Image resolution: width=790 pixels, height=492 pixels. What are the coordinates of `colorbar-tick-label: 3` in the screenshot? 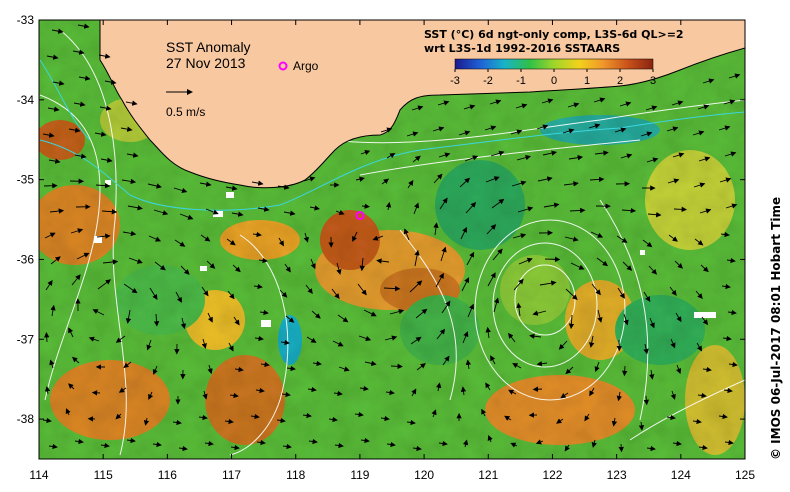 It's located at (653, 81).